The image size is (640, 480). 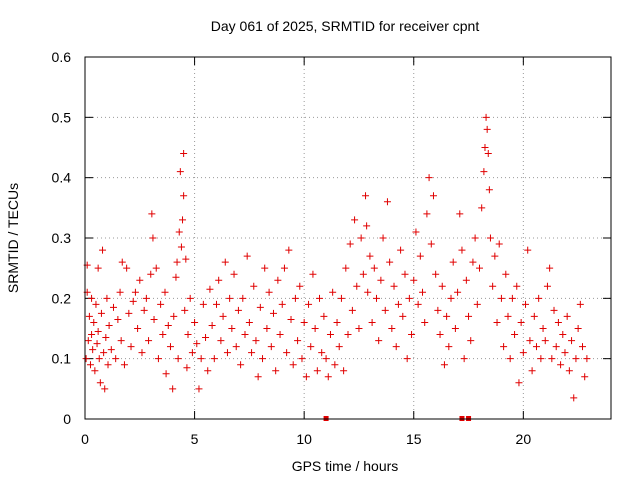 I want to click on x-tick-label: 10, so click(x=304, y=439).